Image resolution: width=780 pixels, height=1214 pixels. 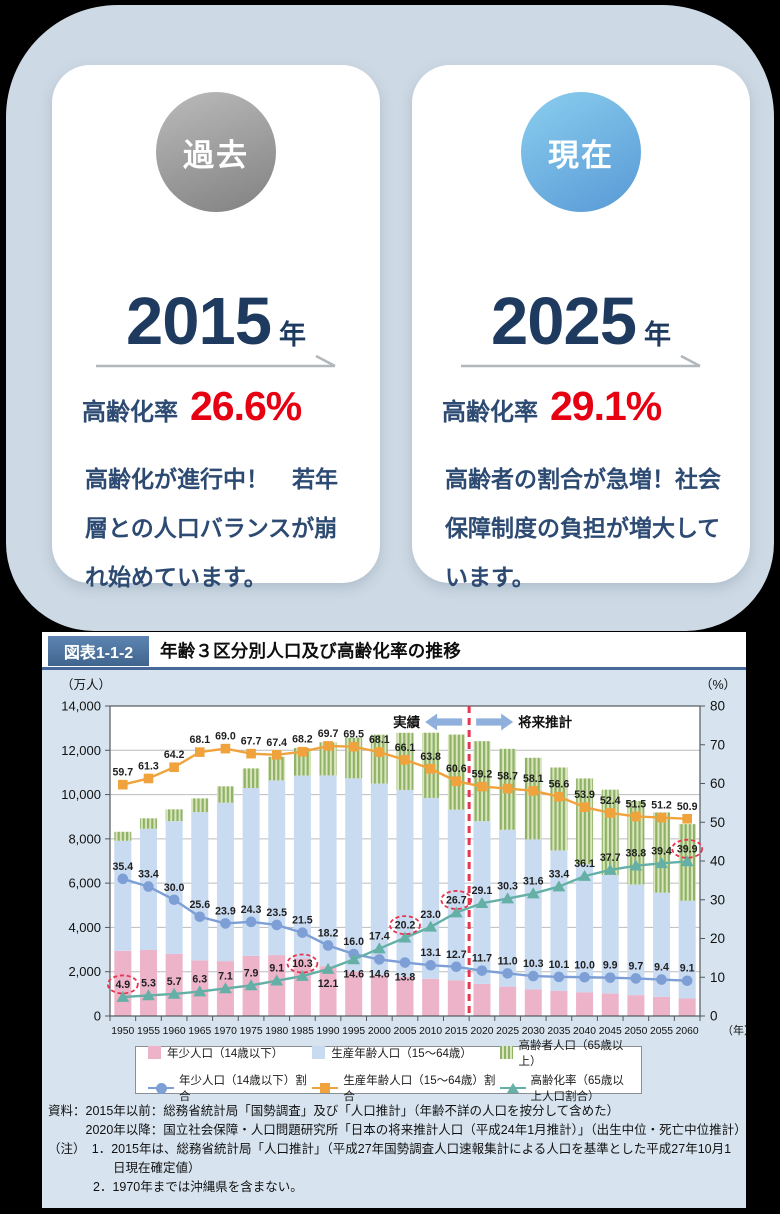 What do you see at coordinates (84, 838) in the screenshot?
I see `svg-text: 8,000` at bounding box center [84, 838].